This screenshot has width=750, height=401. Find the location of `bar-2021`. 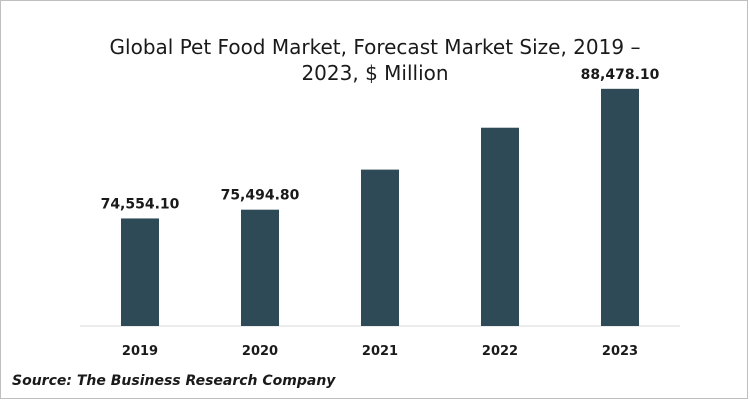

bar-2021 is located at coordinates (380, 247).